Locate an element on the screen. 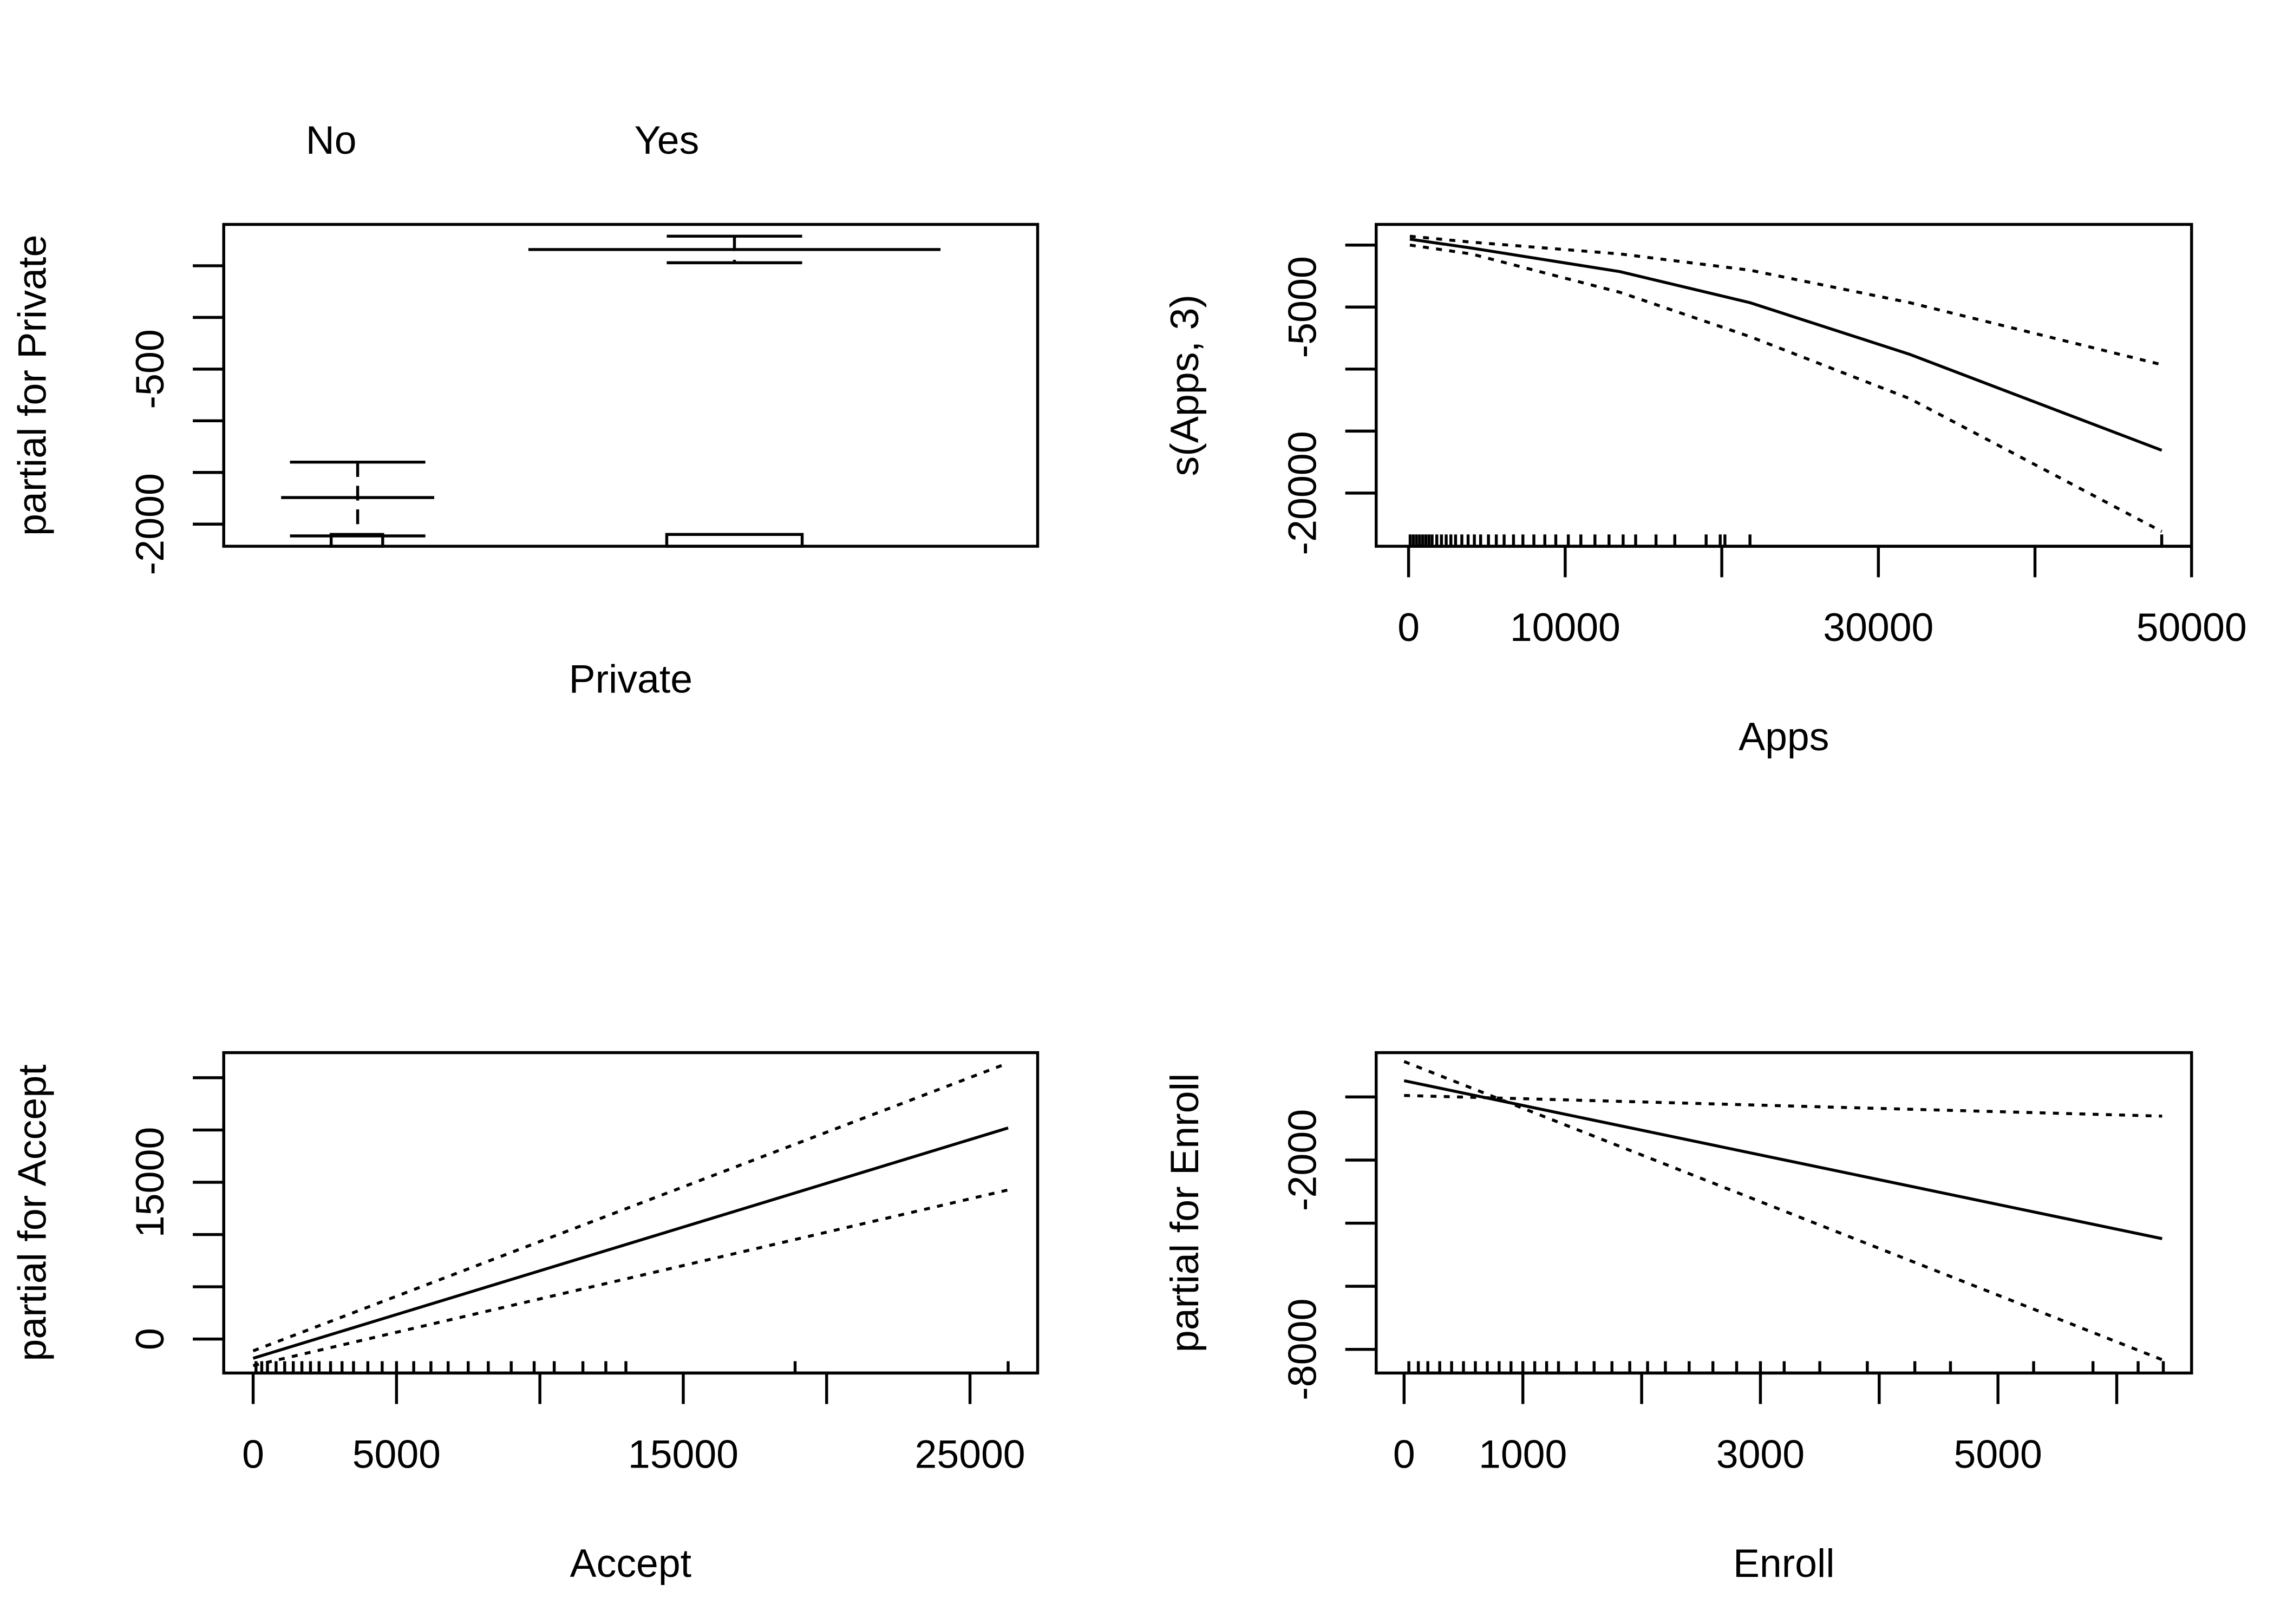 Image resolution: width=2274 pixels, height=1624 pixels. category-label: Yes is located at coordinates (668, 139).